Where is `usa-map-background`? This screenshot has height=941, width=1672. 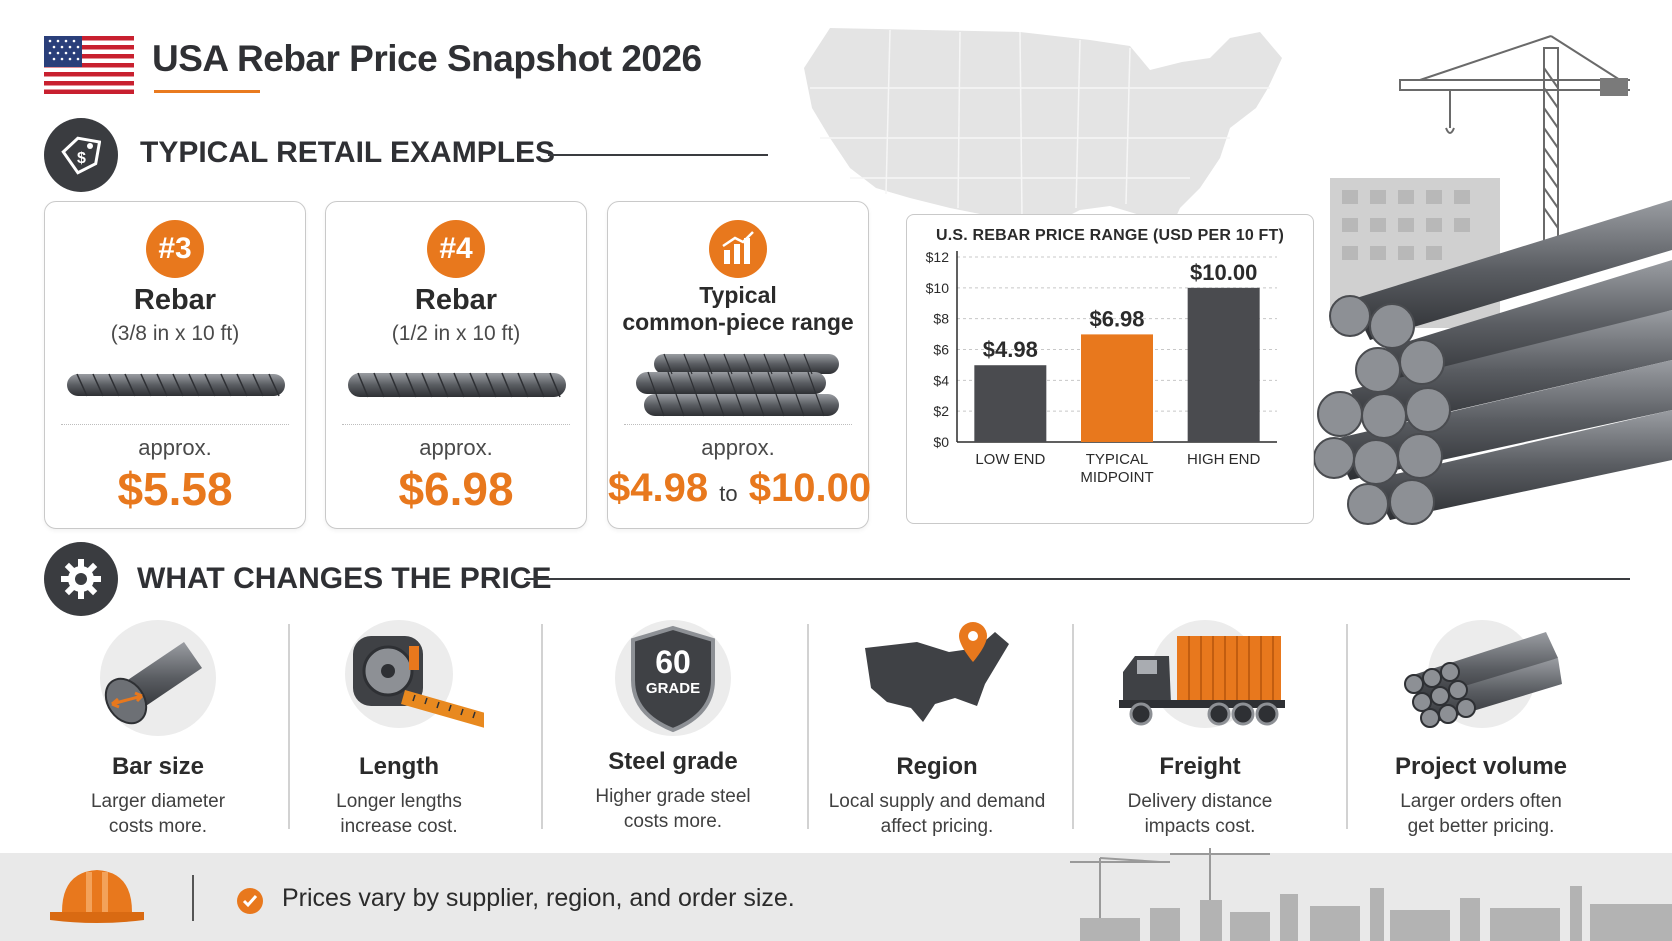 usa-map-background is located at coordinates (1043, 135).